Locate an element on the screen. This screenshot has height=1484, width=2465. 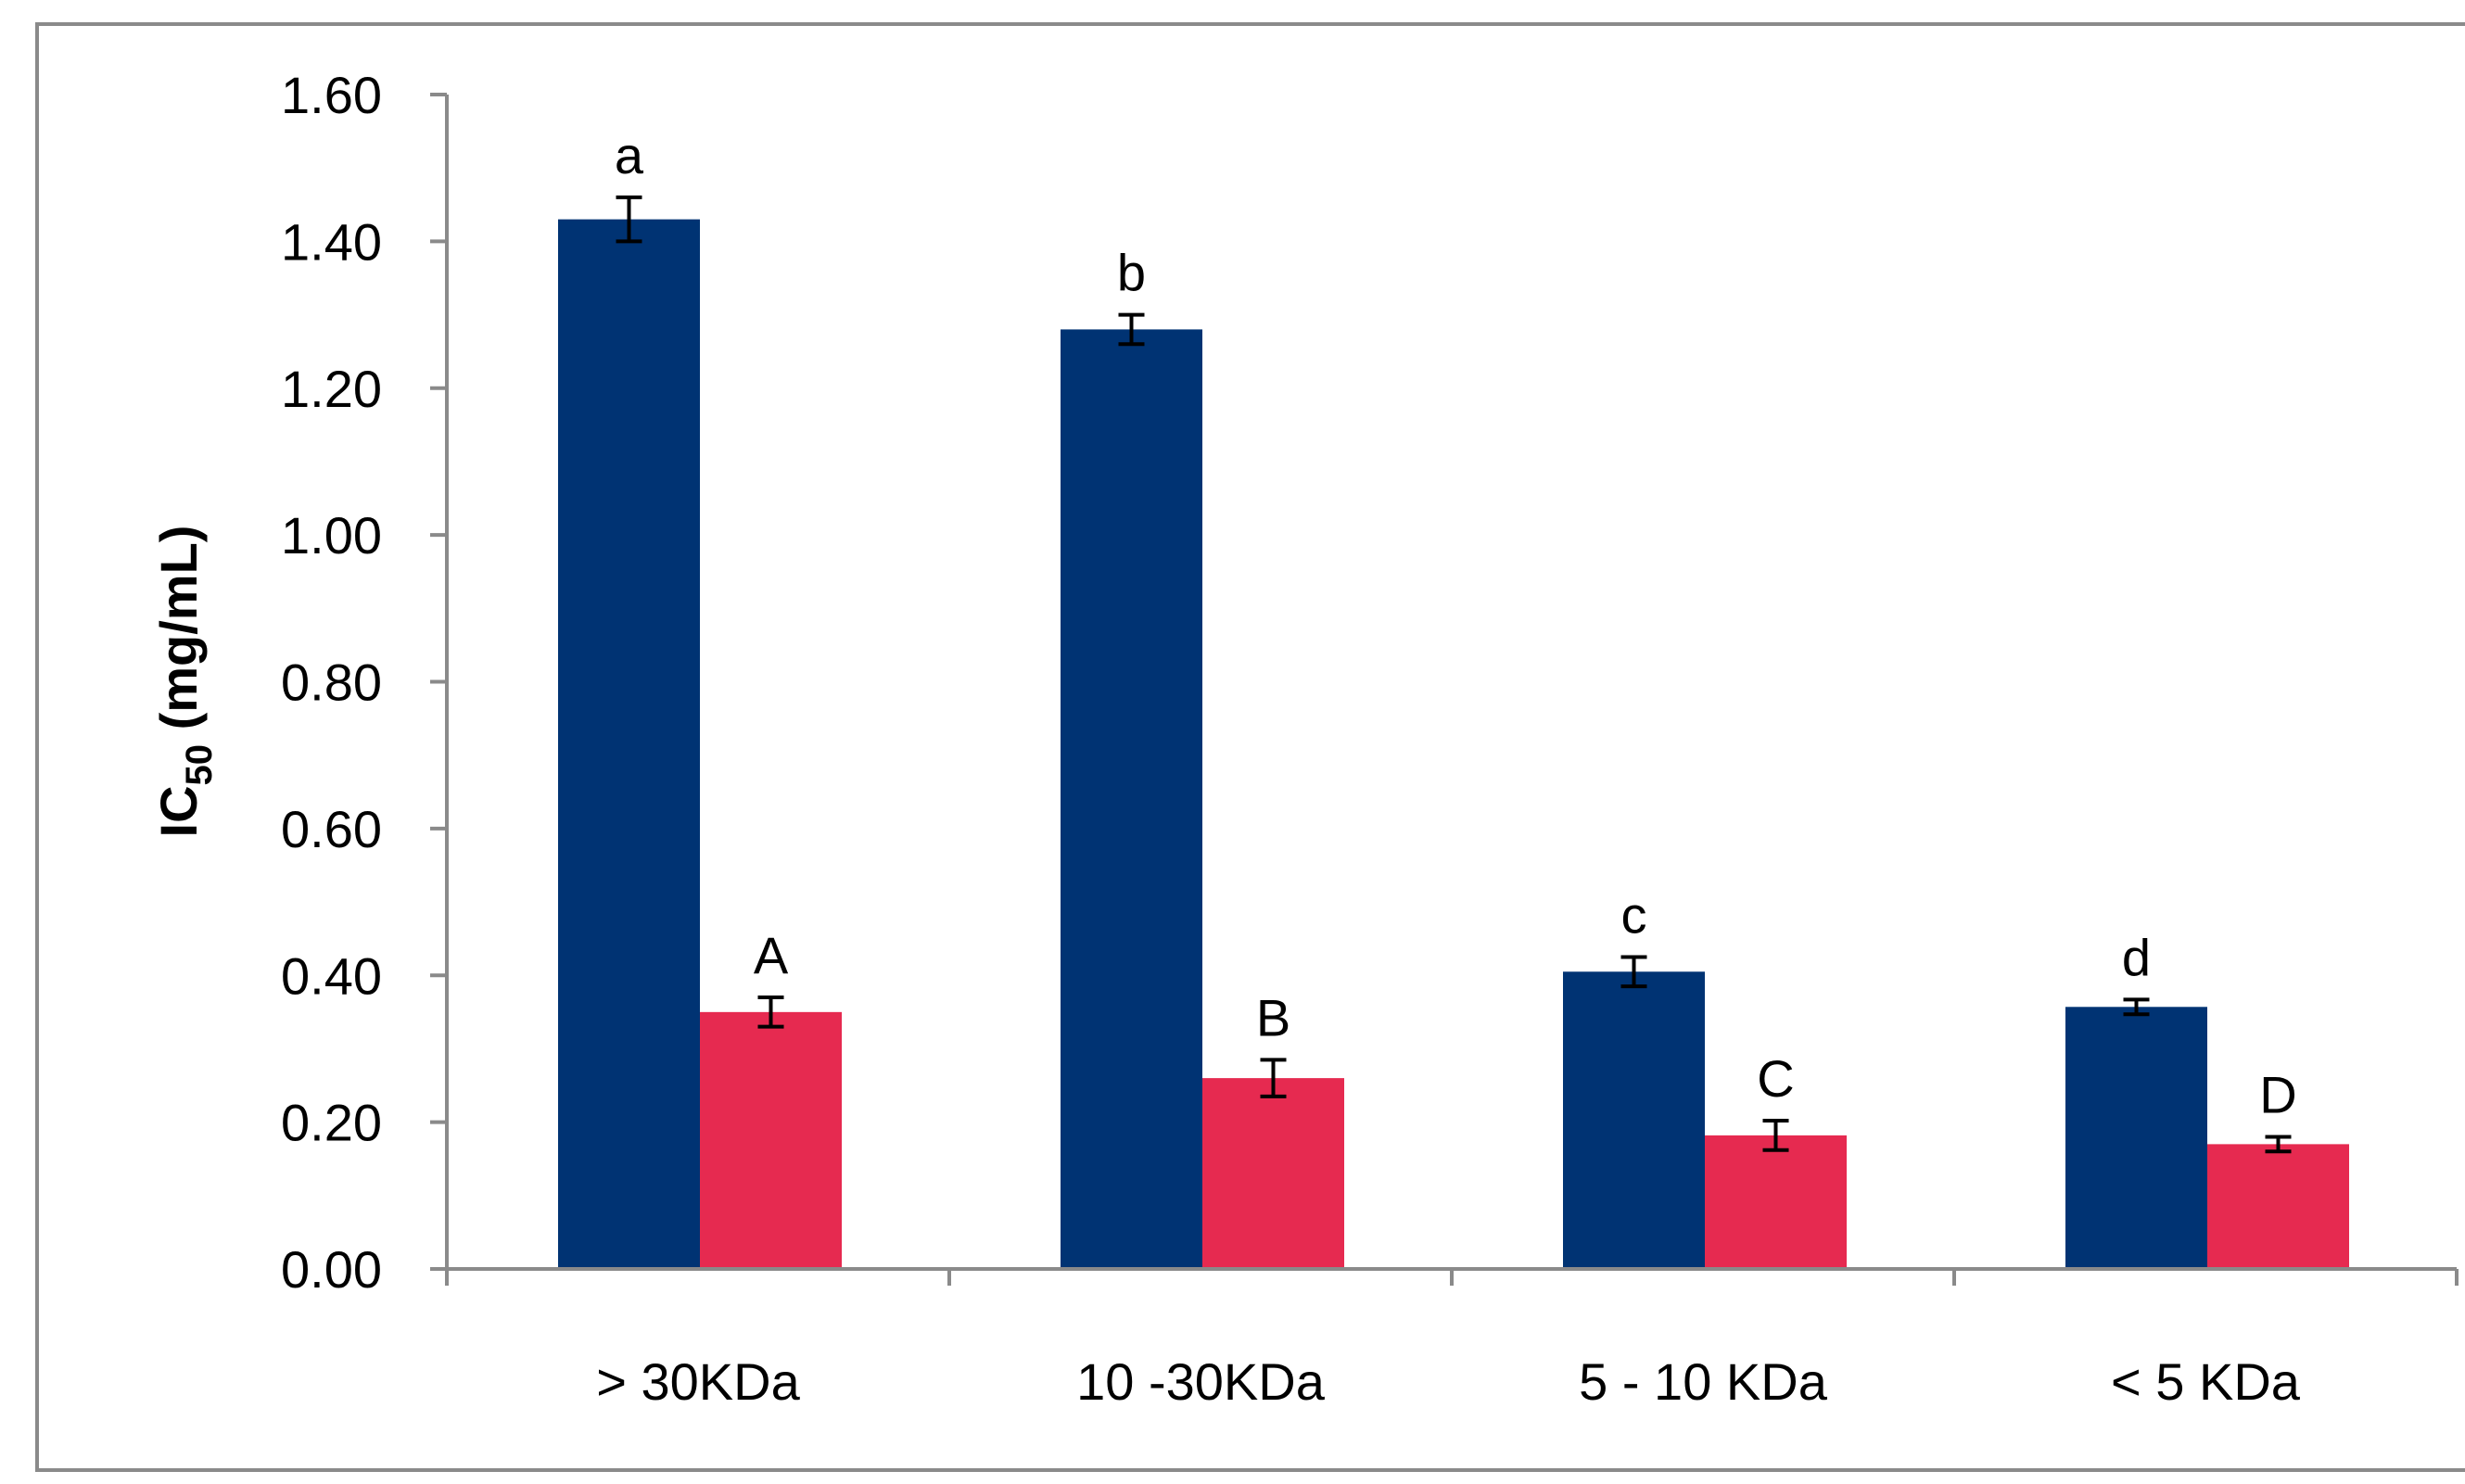
significance-letter: a is located at coordinates (629, 155).